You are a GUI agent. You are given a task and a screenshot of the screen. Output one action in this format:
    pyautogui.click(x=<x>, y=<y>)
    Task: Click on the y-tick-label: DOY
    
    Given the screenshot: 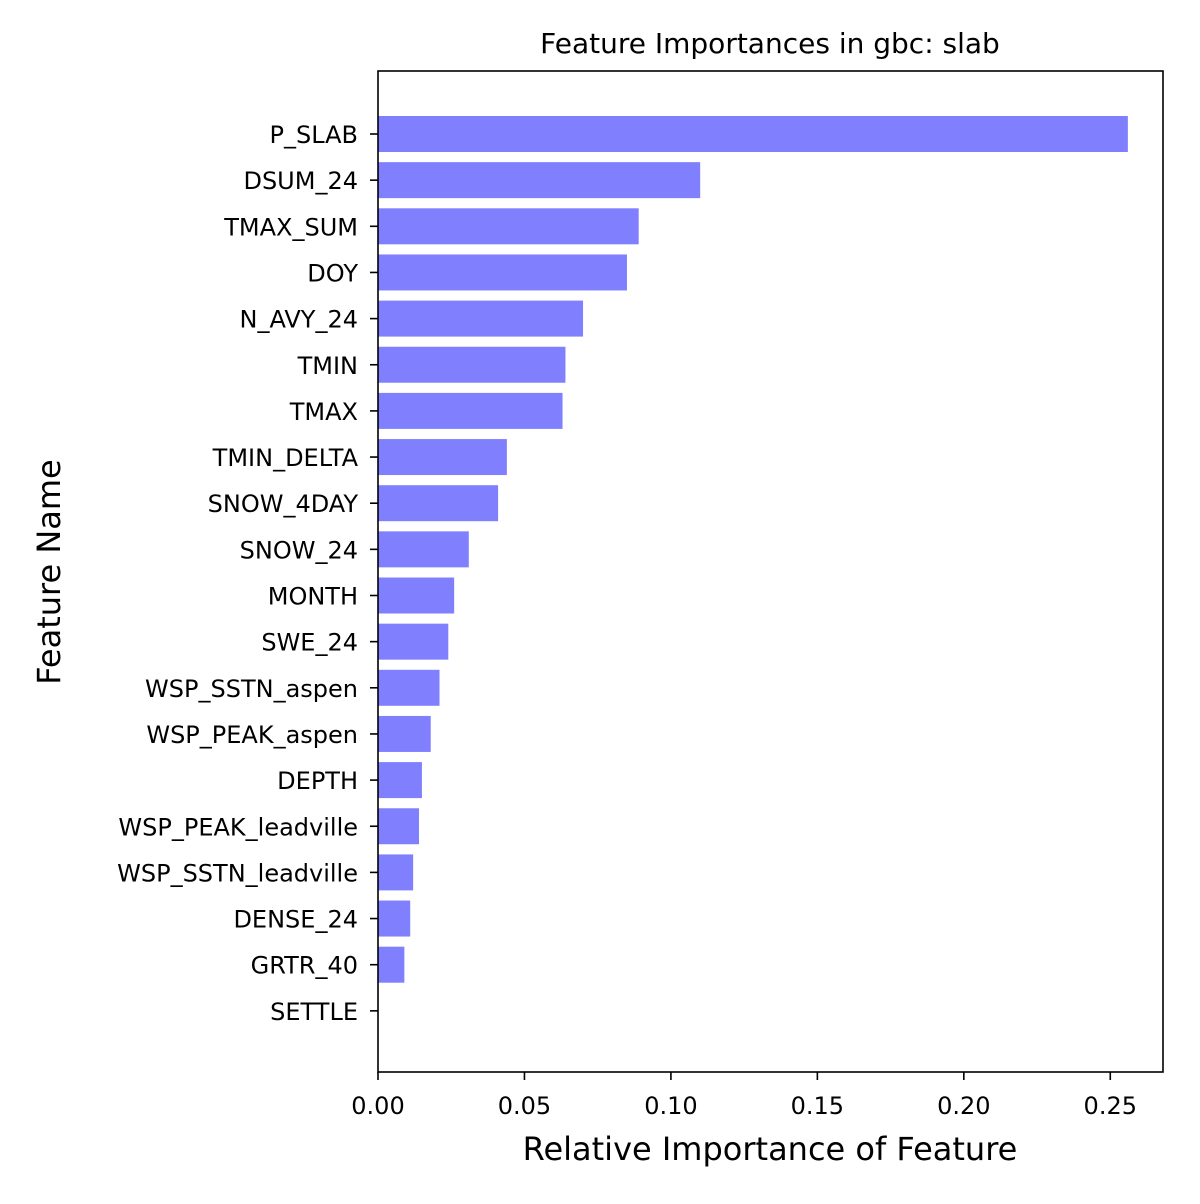 What is the action you would take?
    pyautogui.click(x=332, y=273)
    